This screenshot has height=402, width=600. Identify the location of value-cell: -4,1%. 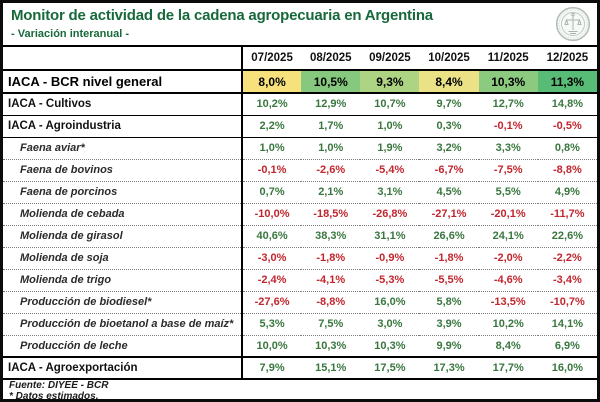
(331, 280).